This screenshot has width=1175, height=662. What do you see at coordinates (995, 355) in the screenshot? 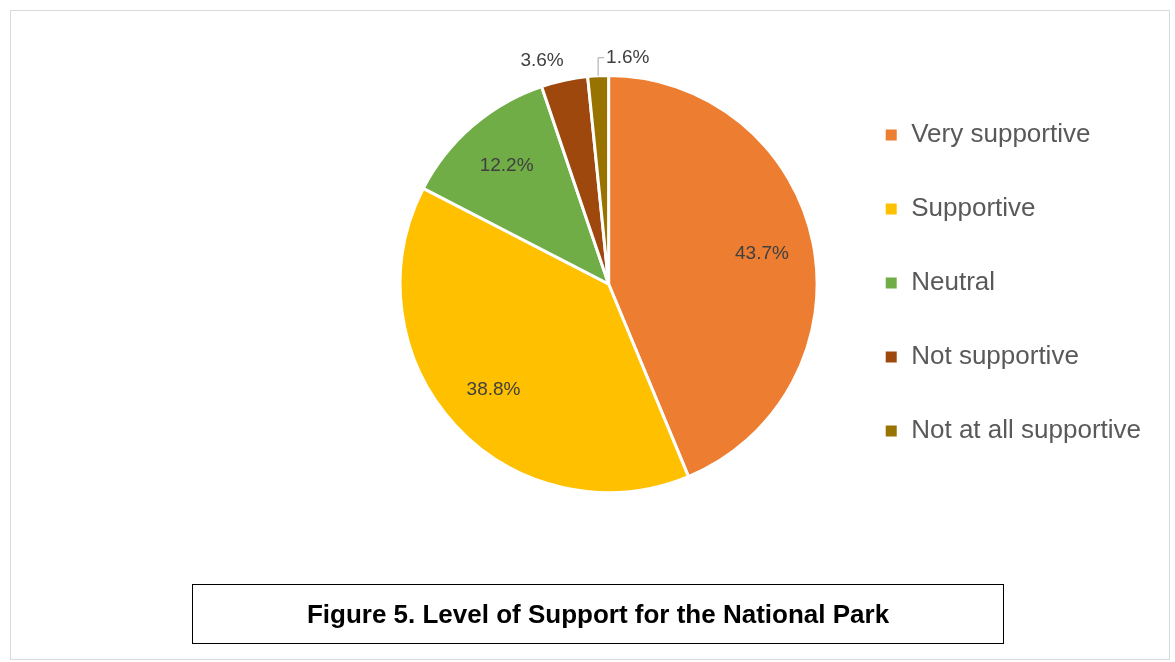
I see `legend-label: Not supportive` at bounding box center [995, 355].